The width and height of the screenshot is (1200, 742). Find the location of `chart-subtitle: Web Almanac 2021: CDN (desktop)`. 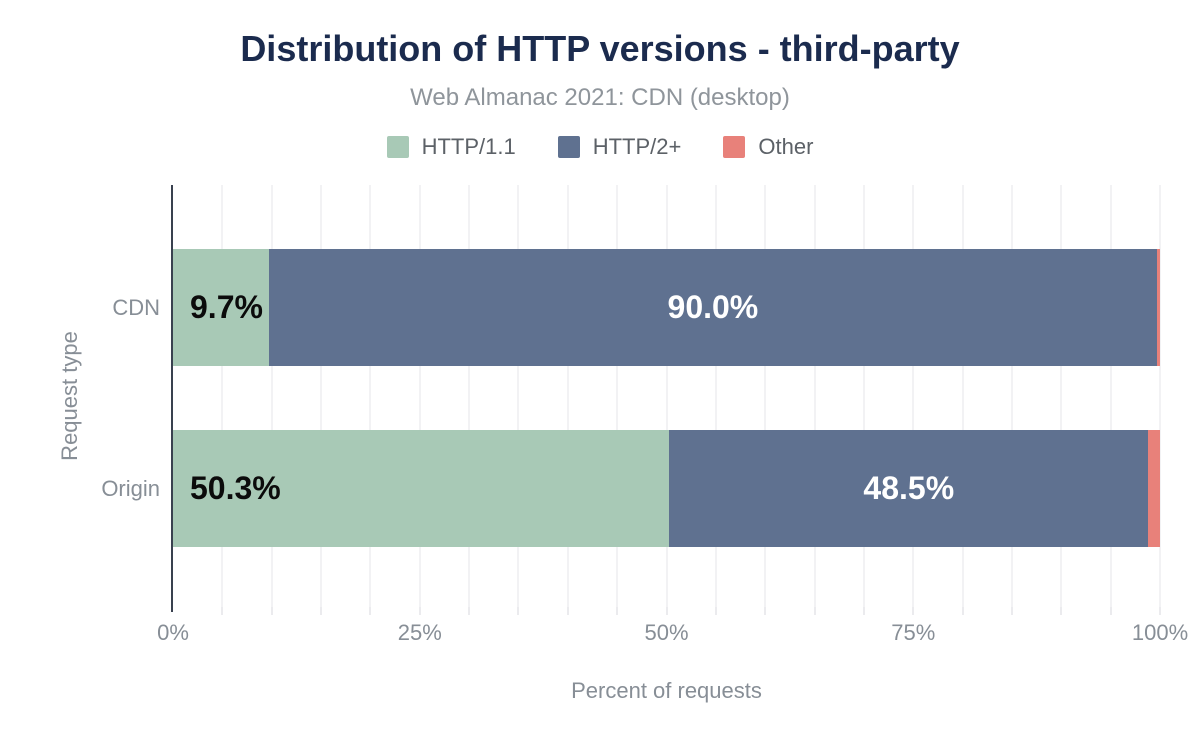

chart-subtitle: Web Almanac 2021: CDN (desktop) is located at coordinates (600, 97).